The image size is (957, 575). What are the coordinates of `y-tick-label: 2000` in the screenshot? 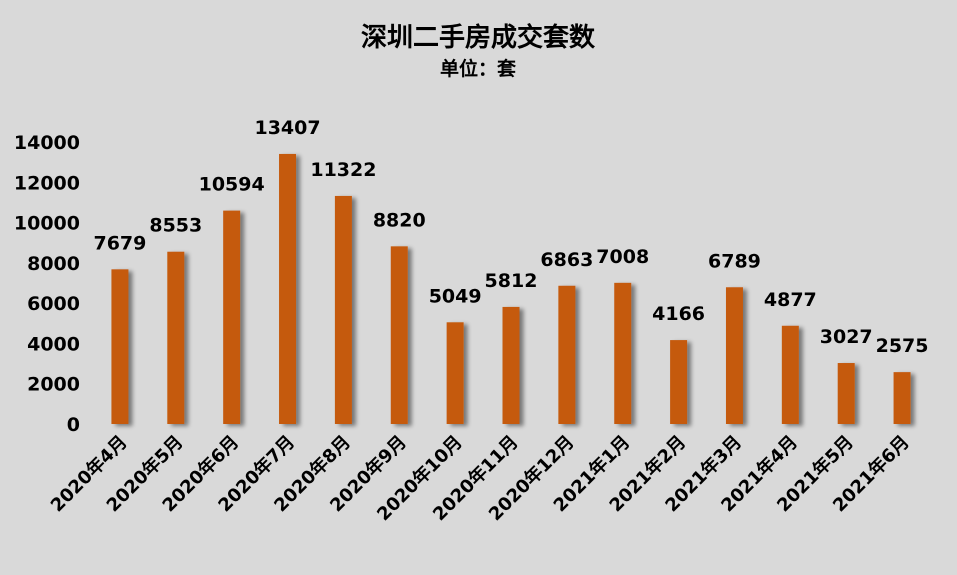 It's located at (53, 385).